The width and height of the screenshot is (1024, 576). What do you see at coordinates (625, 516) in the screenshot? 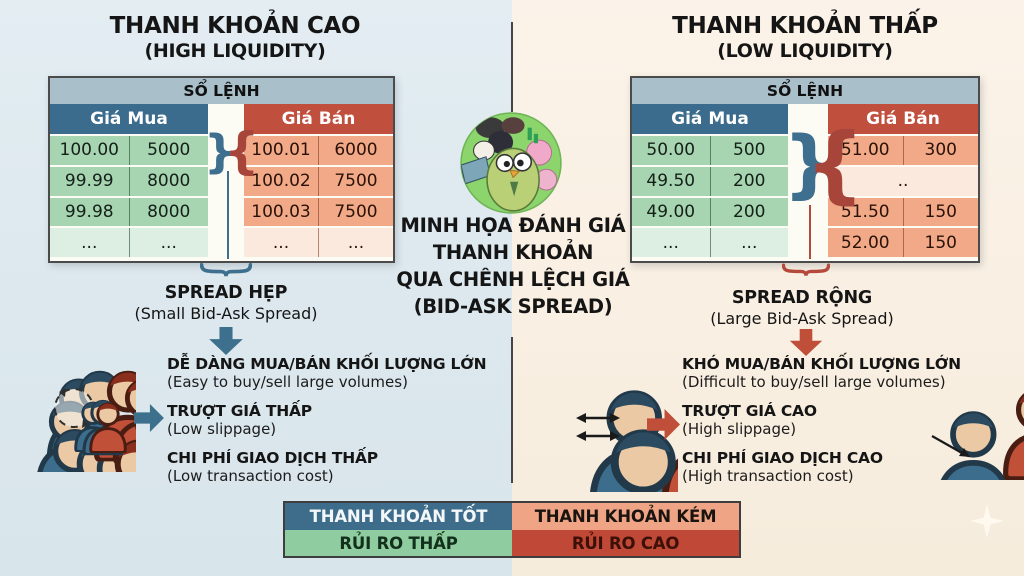
I see `summary-cell-bad-liquidity: THANH KHOẢN KÉM` at bounding box center [625, 516].